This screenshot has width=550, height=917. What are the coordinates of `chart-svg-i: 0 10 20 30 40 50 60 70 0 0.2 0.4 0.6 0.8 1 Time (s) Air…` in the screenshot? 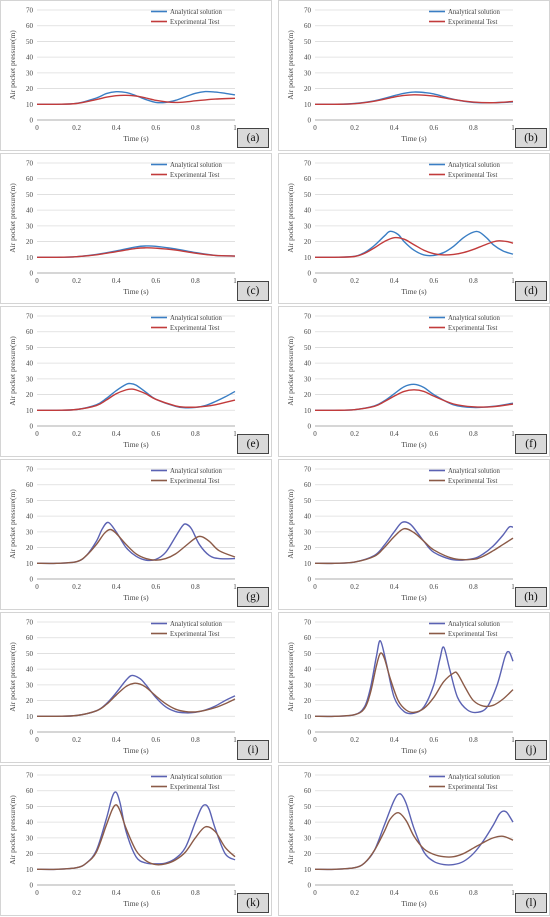 It's located at (122, 687).